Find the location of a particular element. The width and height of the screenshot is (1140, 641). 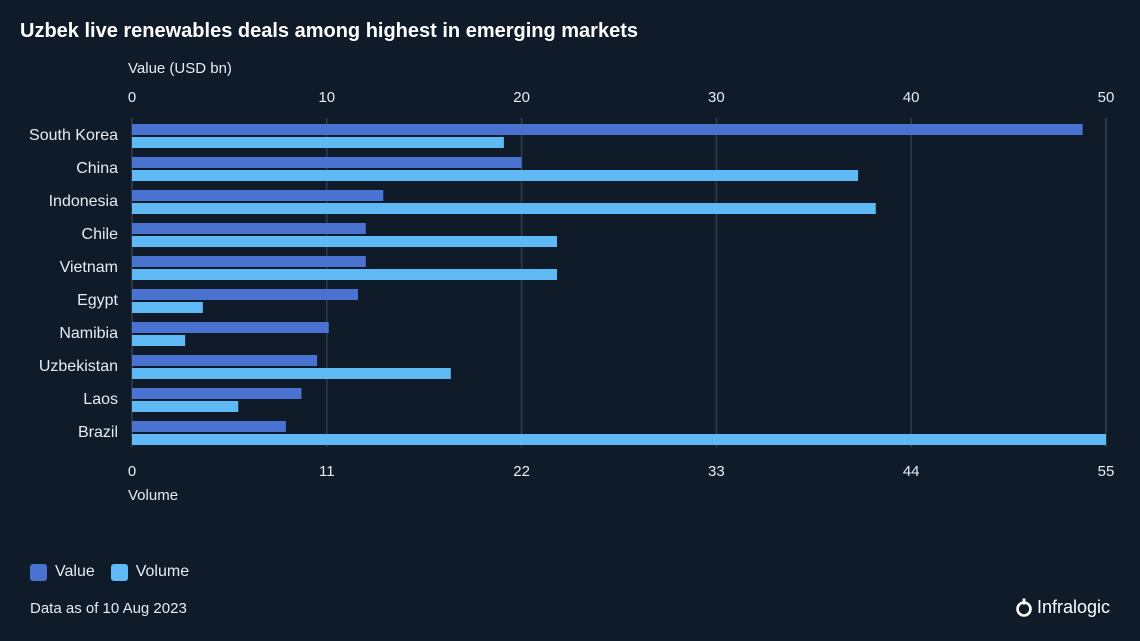

category-label: China is located at coordinates (97, 168).